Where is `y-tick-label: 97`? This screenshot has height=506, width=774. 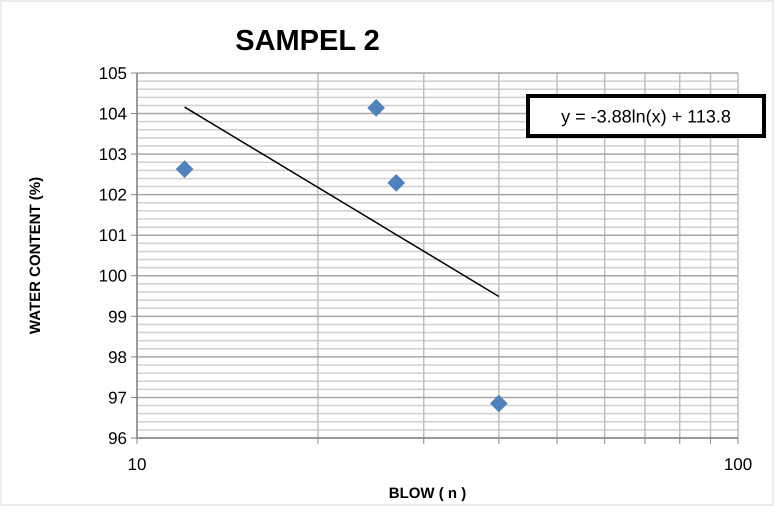
y-tick-label: 97 is located at coordinates (117, 398).